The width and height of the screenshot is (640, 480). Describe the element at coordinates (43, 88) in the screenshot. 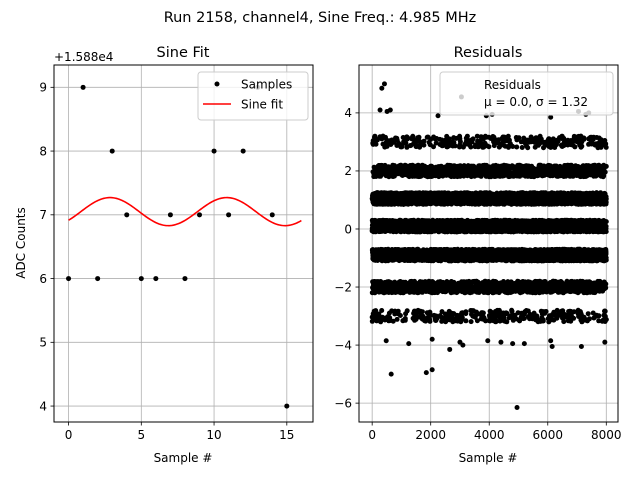

I see `sine-fit-ytick-label: 9` at that location.